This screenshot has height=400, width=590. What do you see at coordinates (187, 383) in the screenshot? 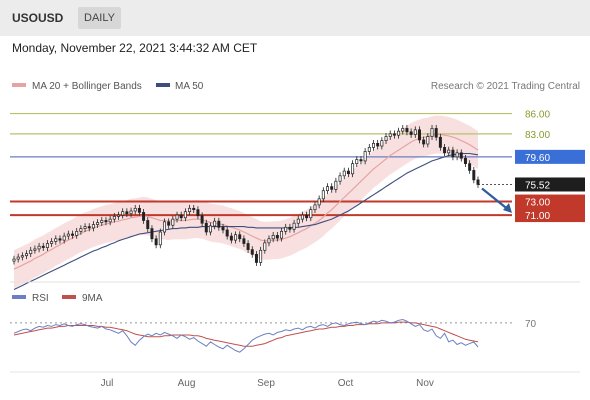
I see `x-tick-label: Aug` at bounding box center [187, 383].